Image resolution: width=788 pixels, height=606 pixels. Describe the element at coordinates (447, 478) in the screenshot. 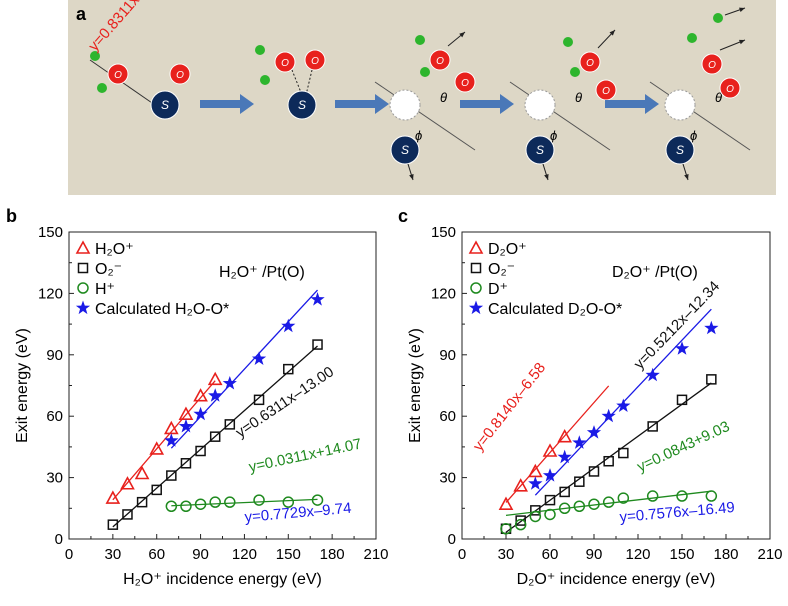

I see `y-tick-label: 30` at that location.